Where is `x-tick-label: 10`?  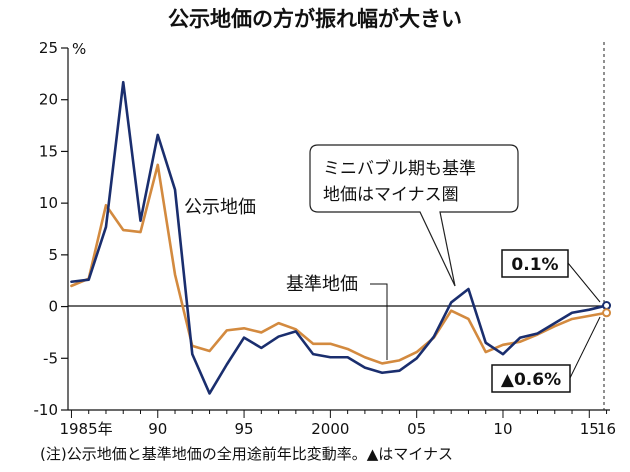 x-tick-label: 10 is located at coordinates (502, 429).